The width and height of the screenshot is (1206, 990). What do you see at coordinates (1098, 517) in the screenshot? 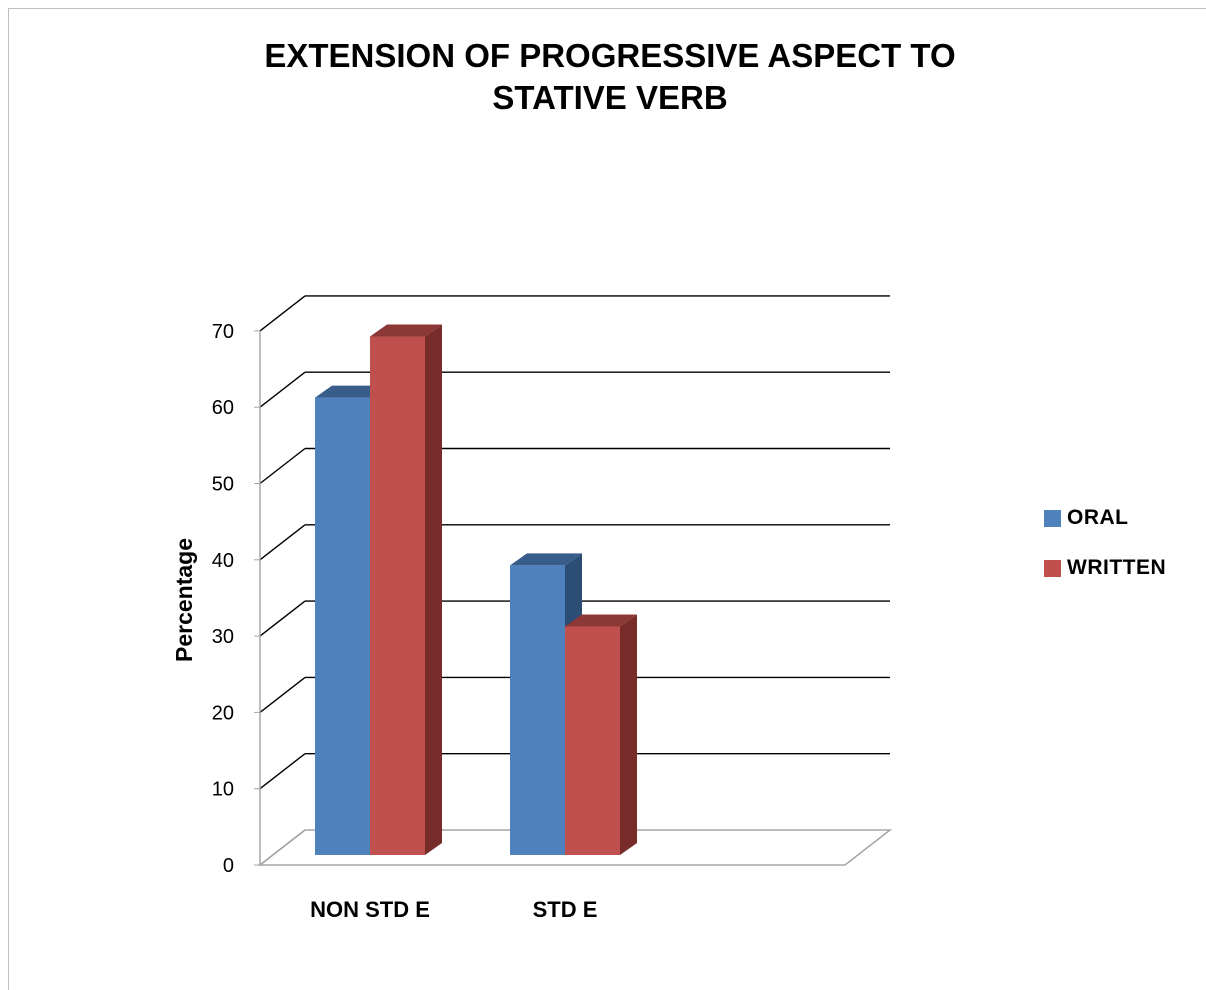
I see `legend-label-oral: ORAL` at bounding box center [1098, 517].